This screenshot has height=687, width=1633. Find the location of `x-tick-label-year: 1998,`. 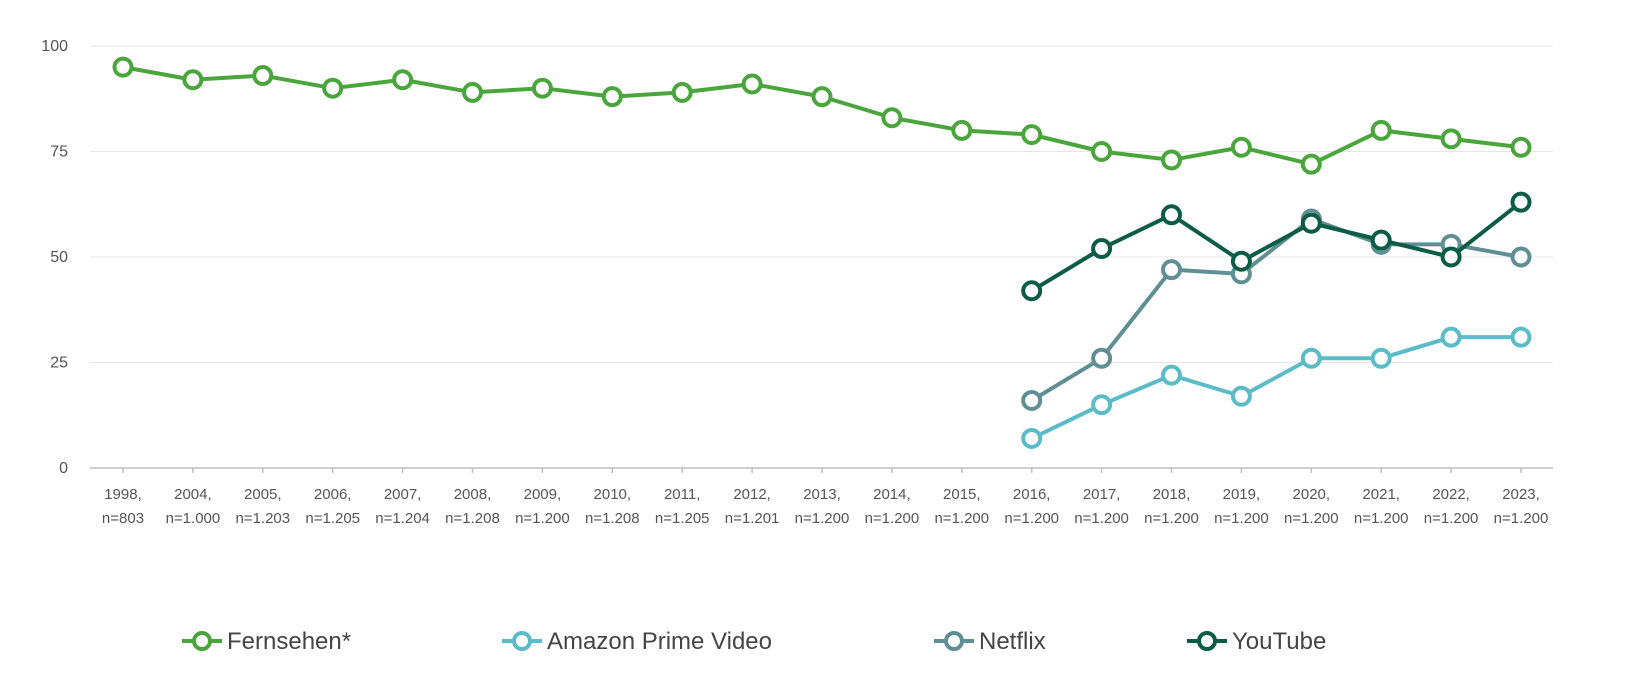

x-tick-label-year: 1998, is located at coordinates (123, 494).